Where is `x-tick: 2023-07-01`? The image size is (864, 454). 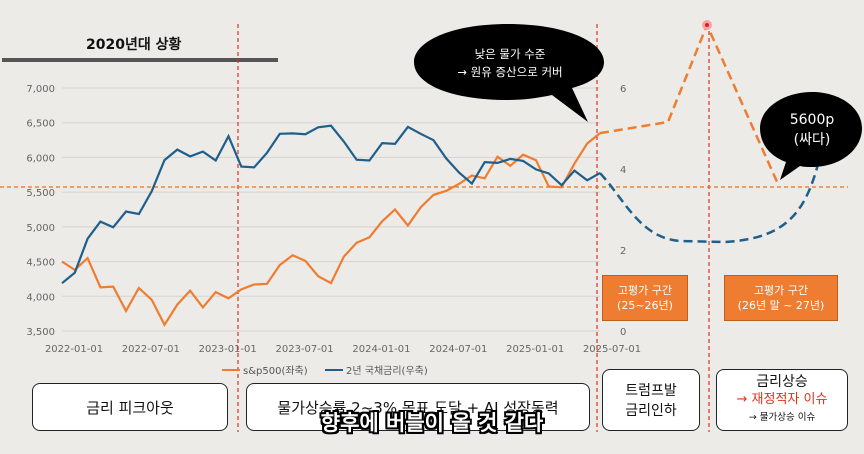 x-tick: 2023-07-01 is located at coordinates (305, 349).